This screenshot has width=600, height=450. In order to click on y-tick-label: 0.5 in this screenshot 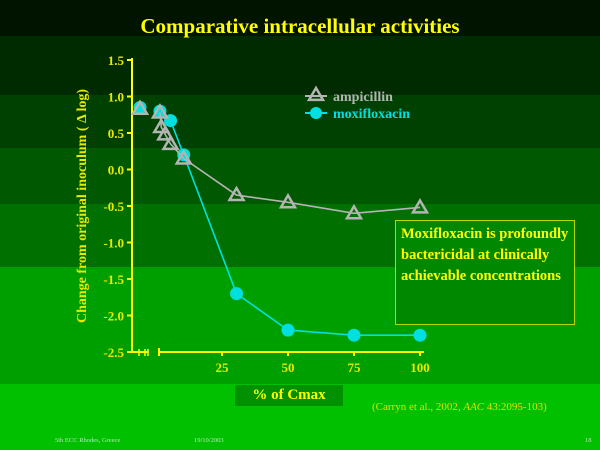, I will do `click(116, 133)`.